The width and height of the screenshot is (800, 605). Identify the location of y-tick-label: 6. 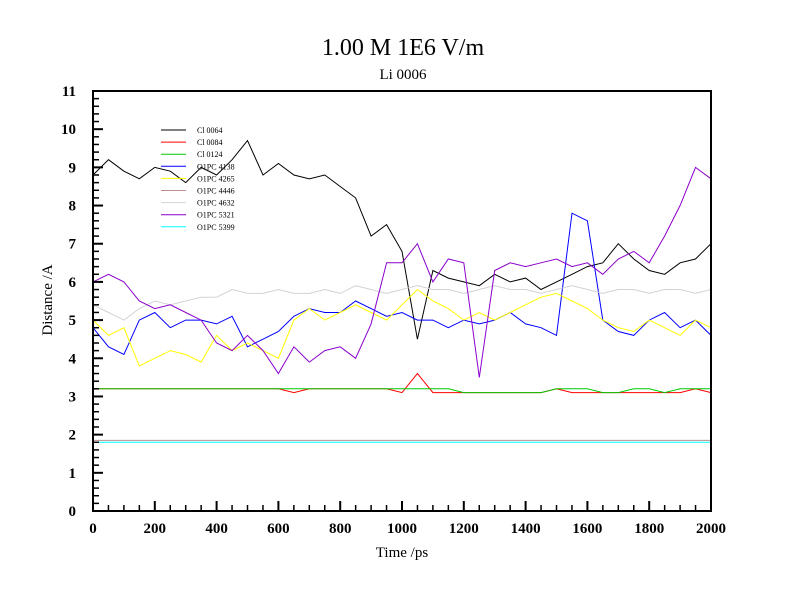
(73, 283).